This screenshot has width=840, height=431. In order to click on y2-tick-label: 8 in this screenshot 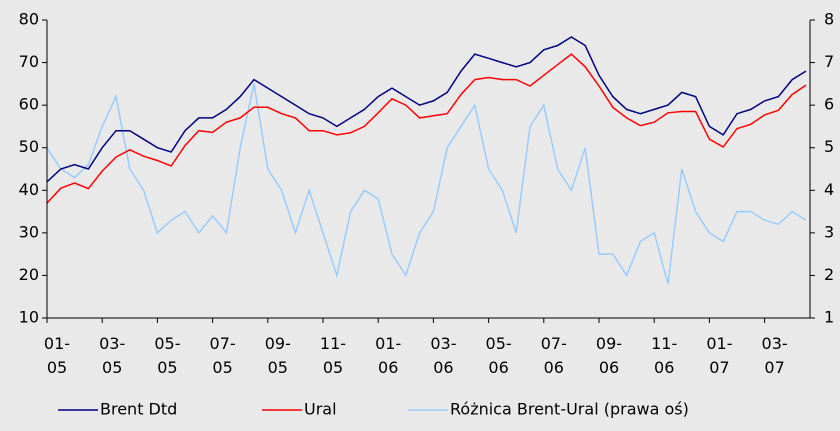, I will do `click(829, 19)`.